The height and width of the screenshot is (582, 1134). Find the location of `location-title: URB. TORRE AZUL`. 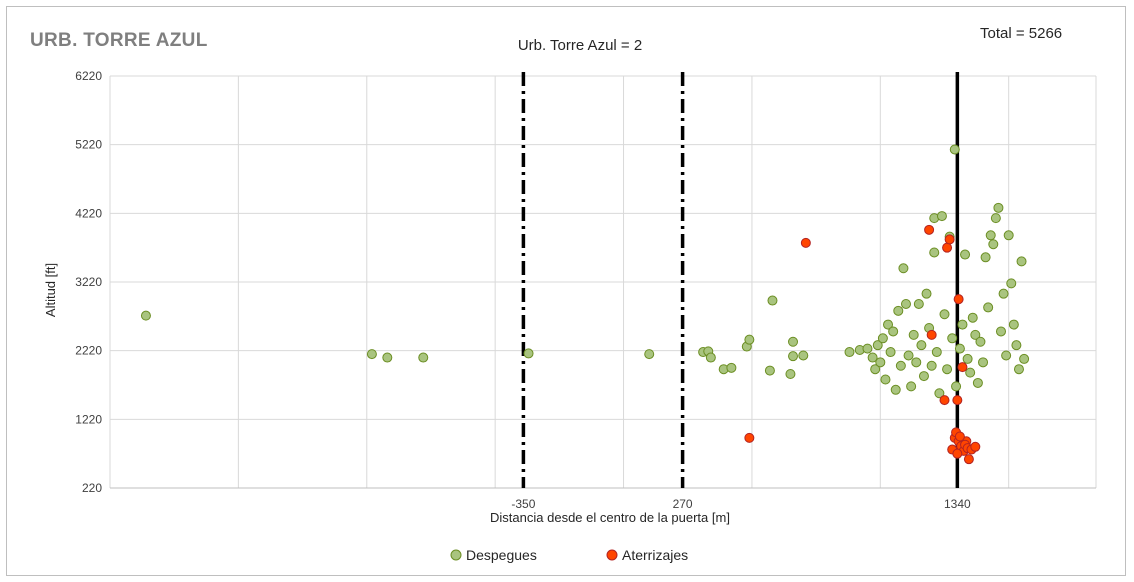

location-title: URB. TORRE AZUL is located at coordinates (119, 40).